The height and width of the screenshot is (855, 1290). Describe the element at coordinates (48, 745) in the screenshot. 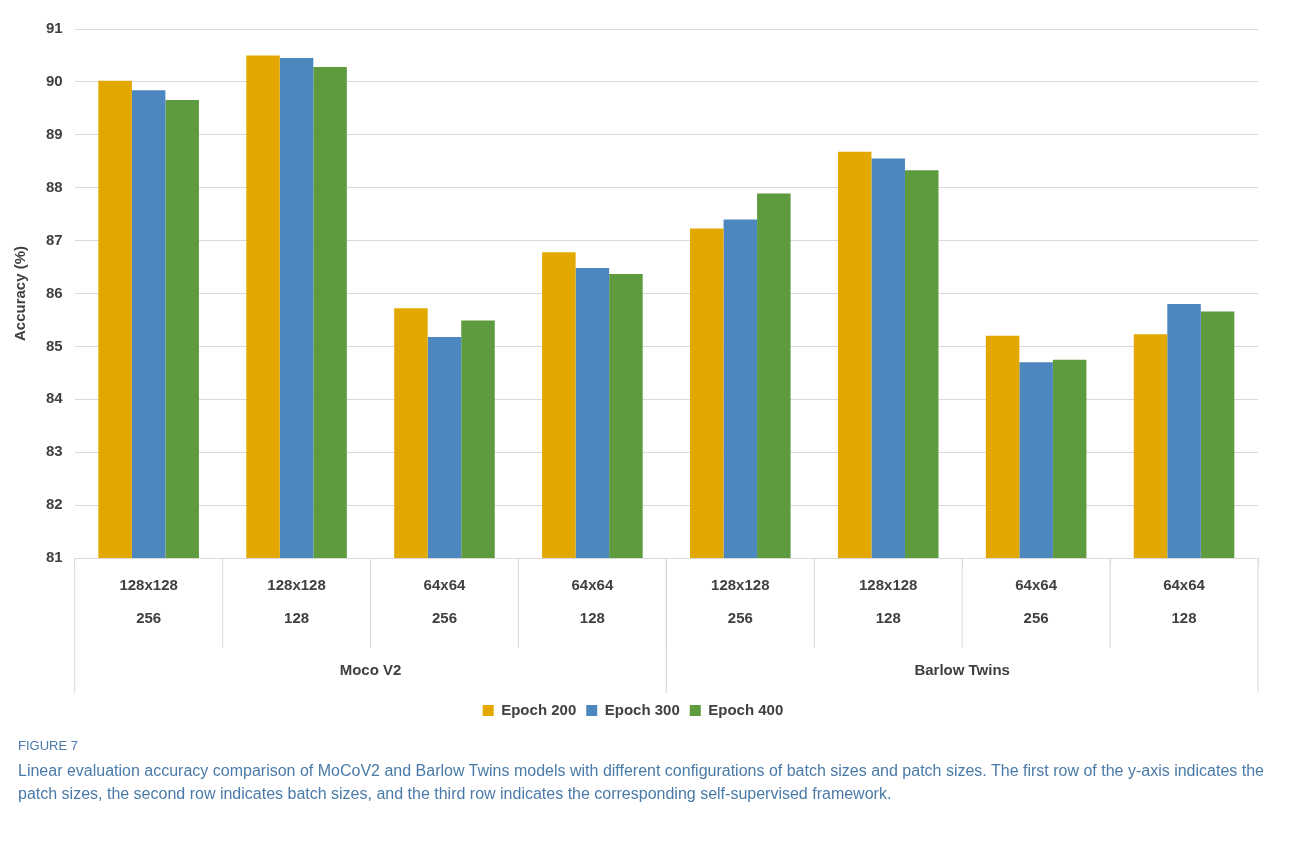

I see `text: FIGURE 7` at that location.